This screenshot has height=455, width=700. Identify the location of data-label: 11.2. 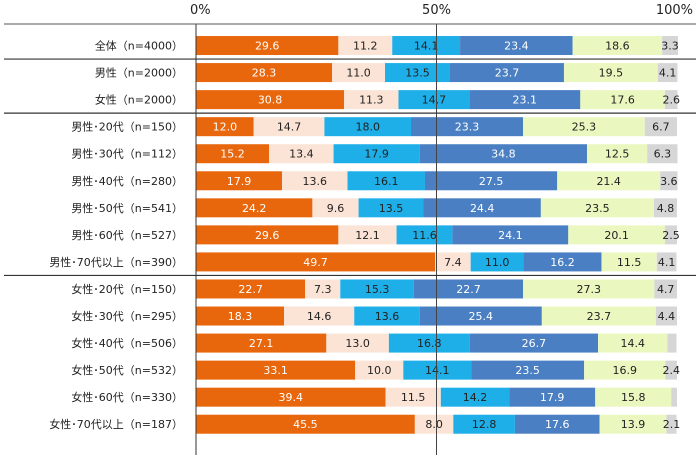
(365, 46).